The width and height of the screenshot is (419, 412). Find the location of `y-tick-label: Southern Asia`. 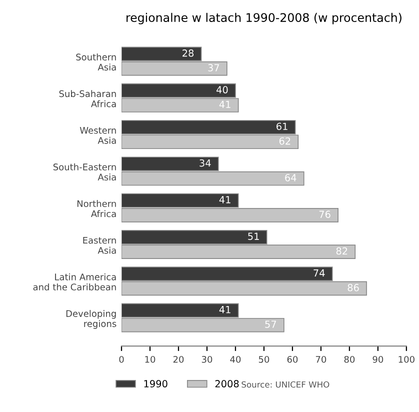

y-tick-label: Southern Asia is located at coordinates (96, 62).